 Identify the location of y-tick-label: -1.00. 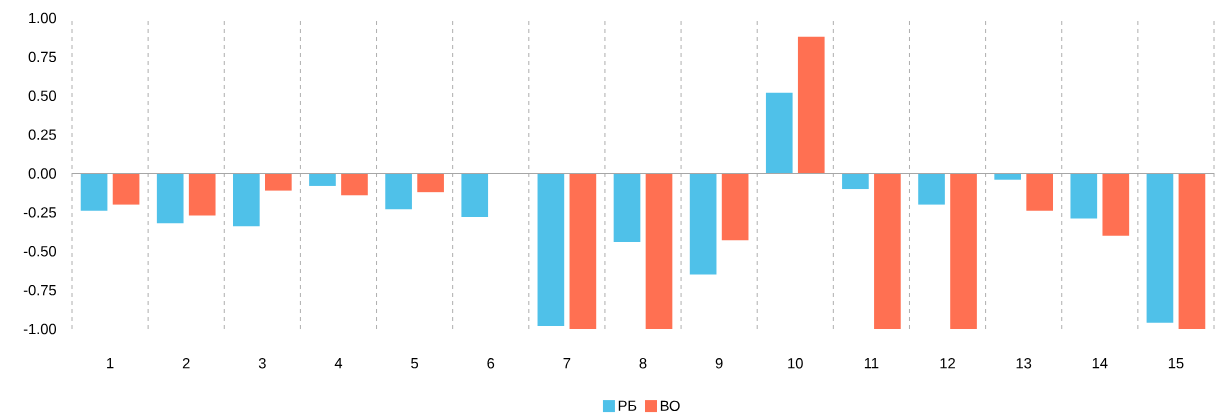
(40, 329).